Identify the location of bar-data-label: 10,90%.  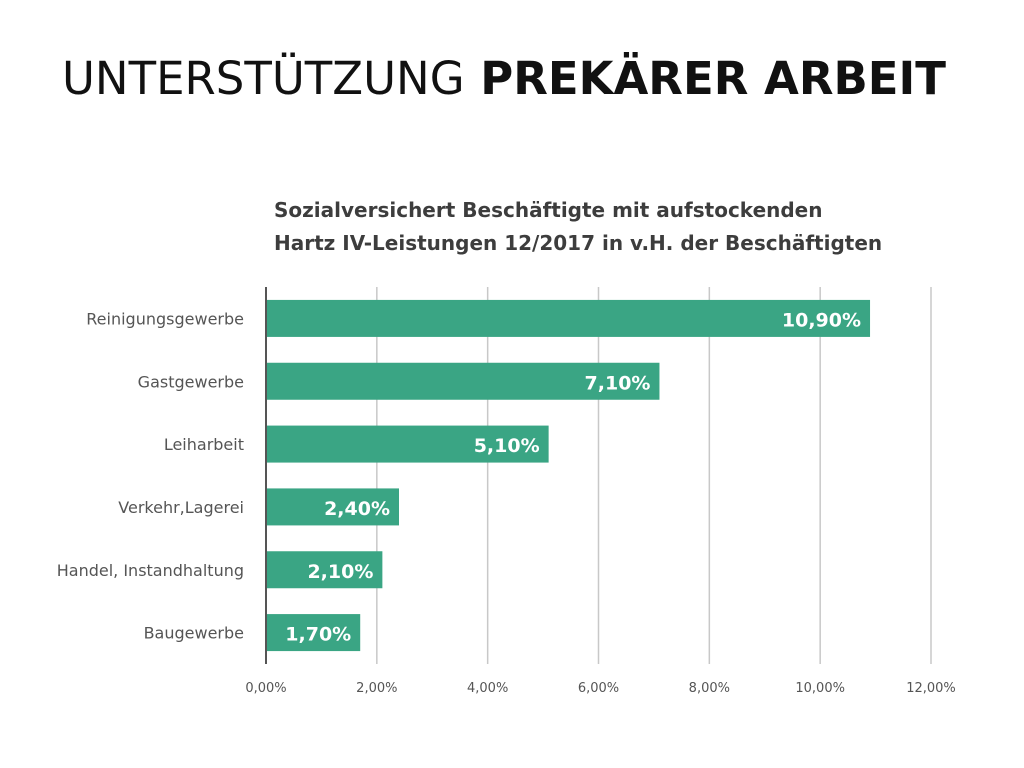
(821, 320).